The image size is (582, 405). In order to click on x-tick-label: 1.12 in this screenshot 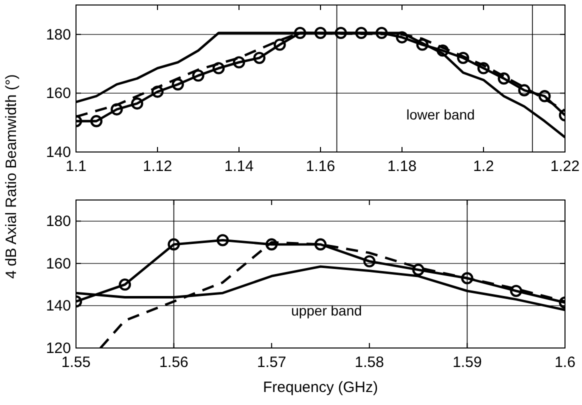, I will do `click(157, 166)`.